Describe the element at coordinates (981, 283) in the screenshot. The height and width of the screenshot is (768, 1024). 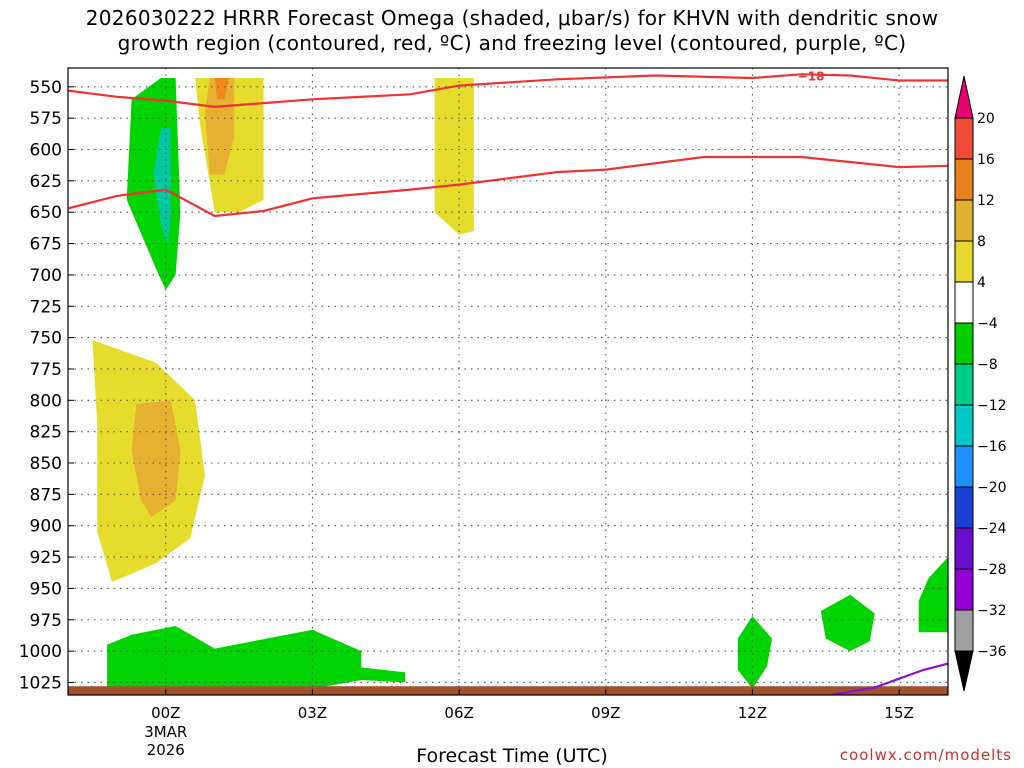
I see `colorbar-tick-label: 4` at that location.